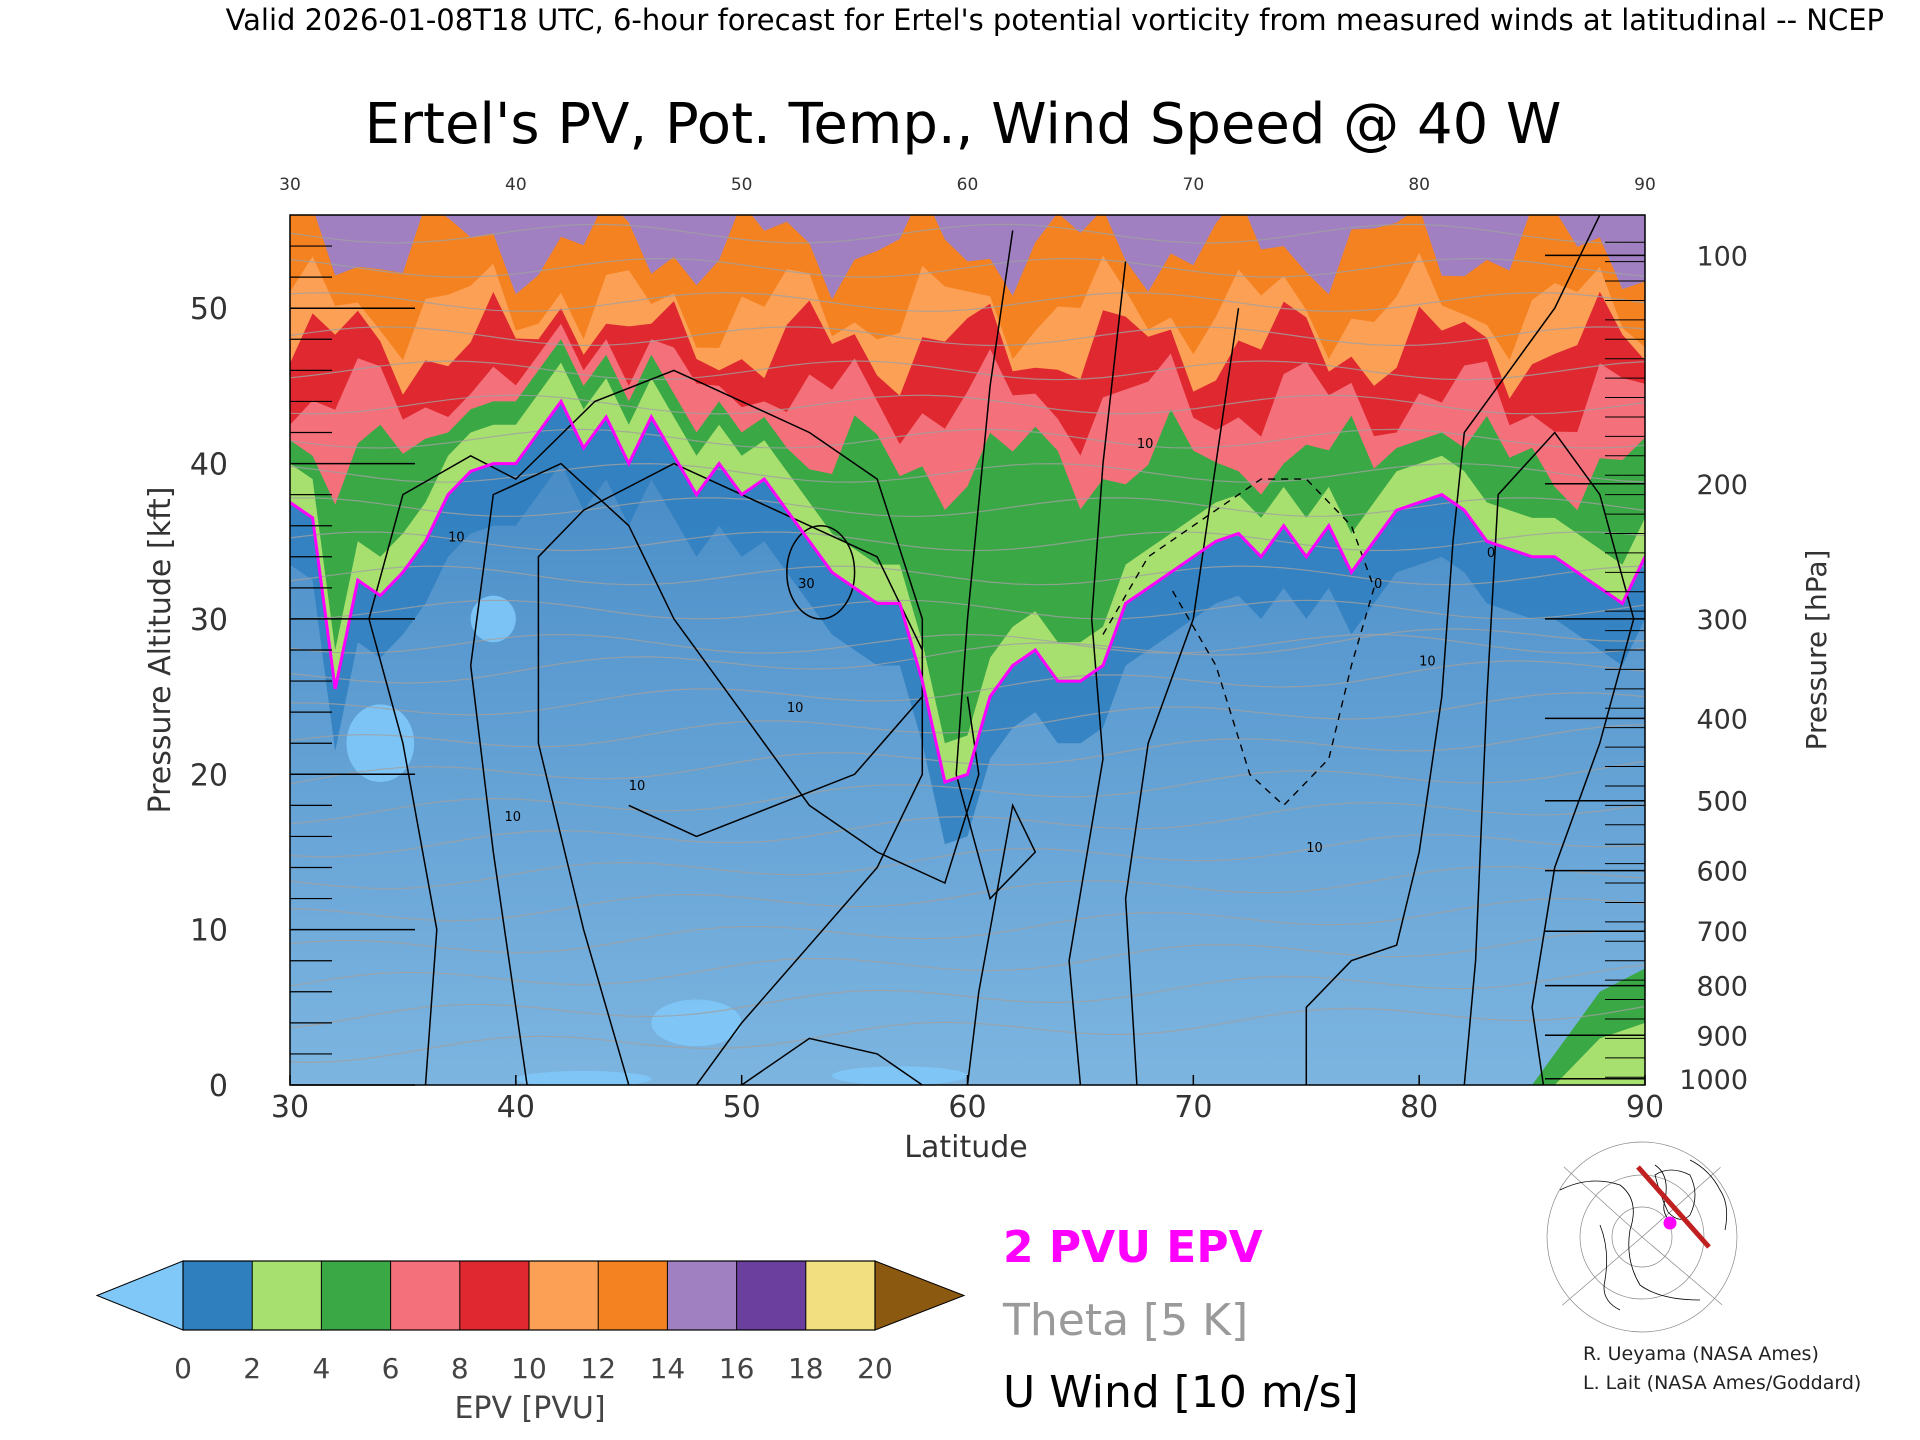  What do you see at coordinates (1133, 1247) in the screenshot?
I see `legend-2pvu: 2 PVU EPV` at bounding box center [1133, 1247].